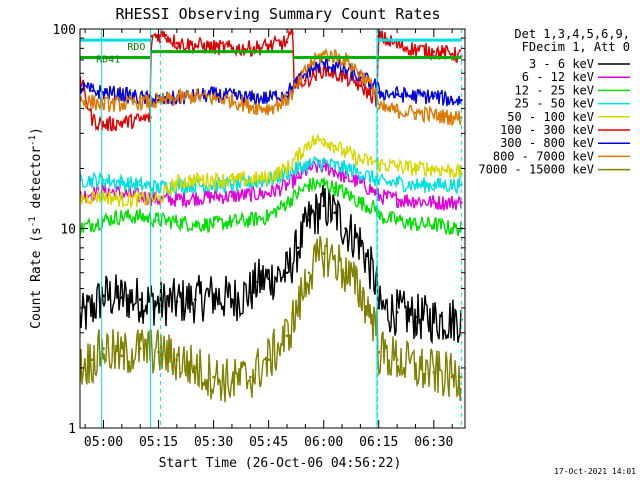 The image size is (640, 480). Describe the element at coordinates (561, 64) in the screenshot. I see `legend-label-0: 3 - 6 keV` at that location.